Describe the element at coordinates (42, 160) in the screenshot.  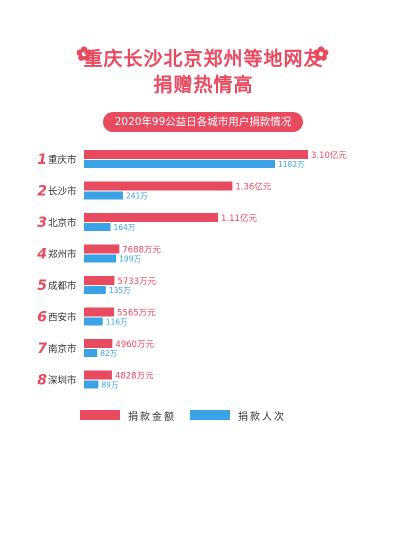
I see `rank-label: 1` at that location.